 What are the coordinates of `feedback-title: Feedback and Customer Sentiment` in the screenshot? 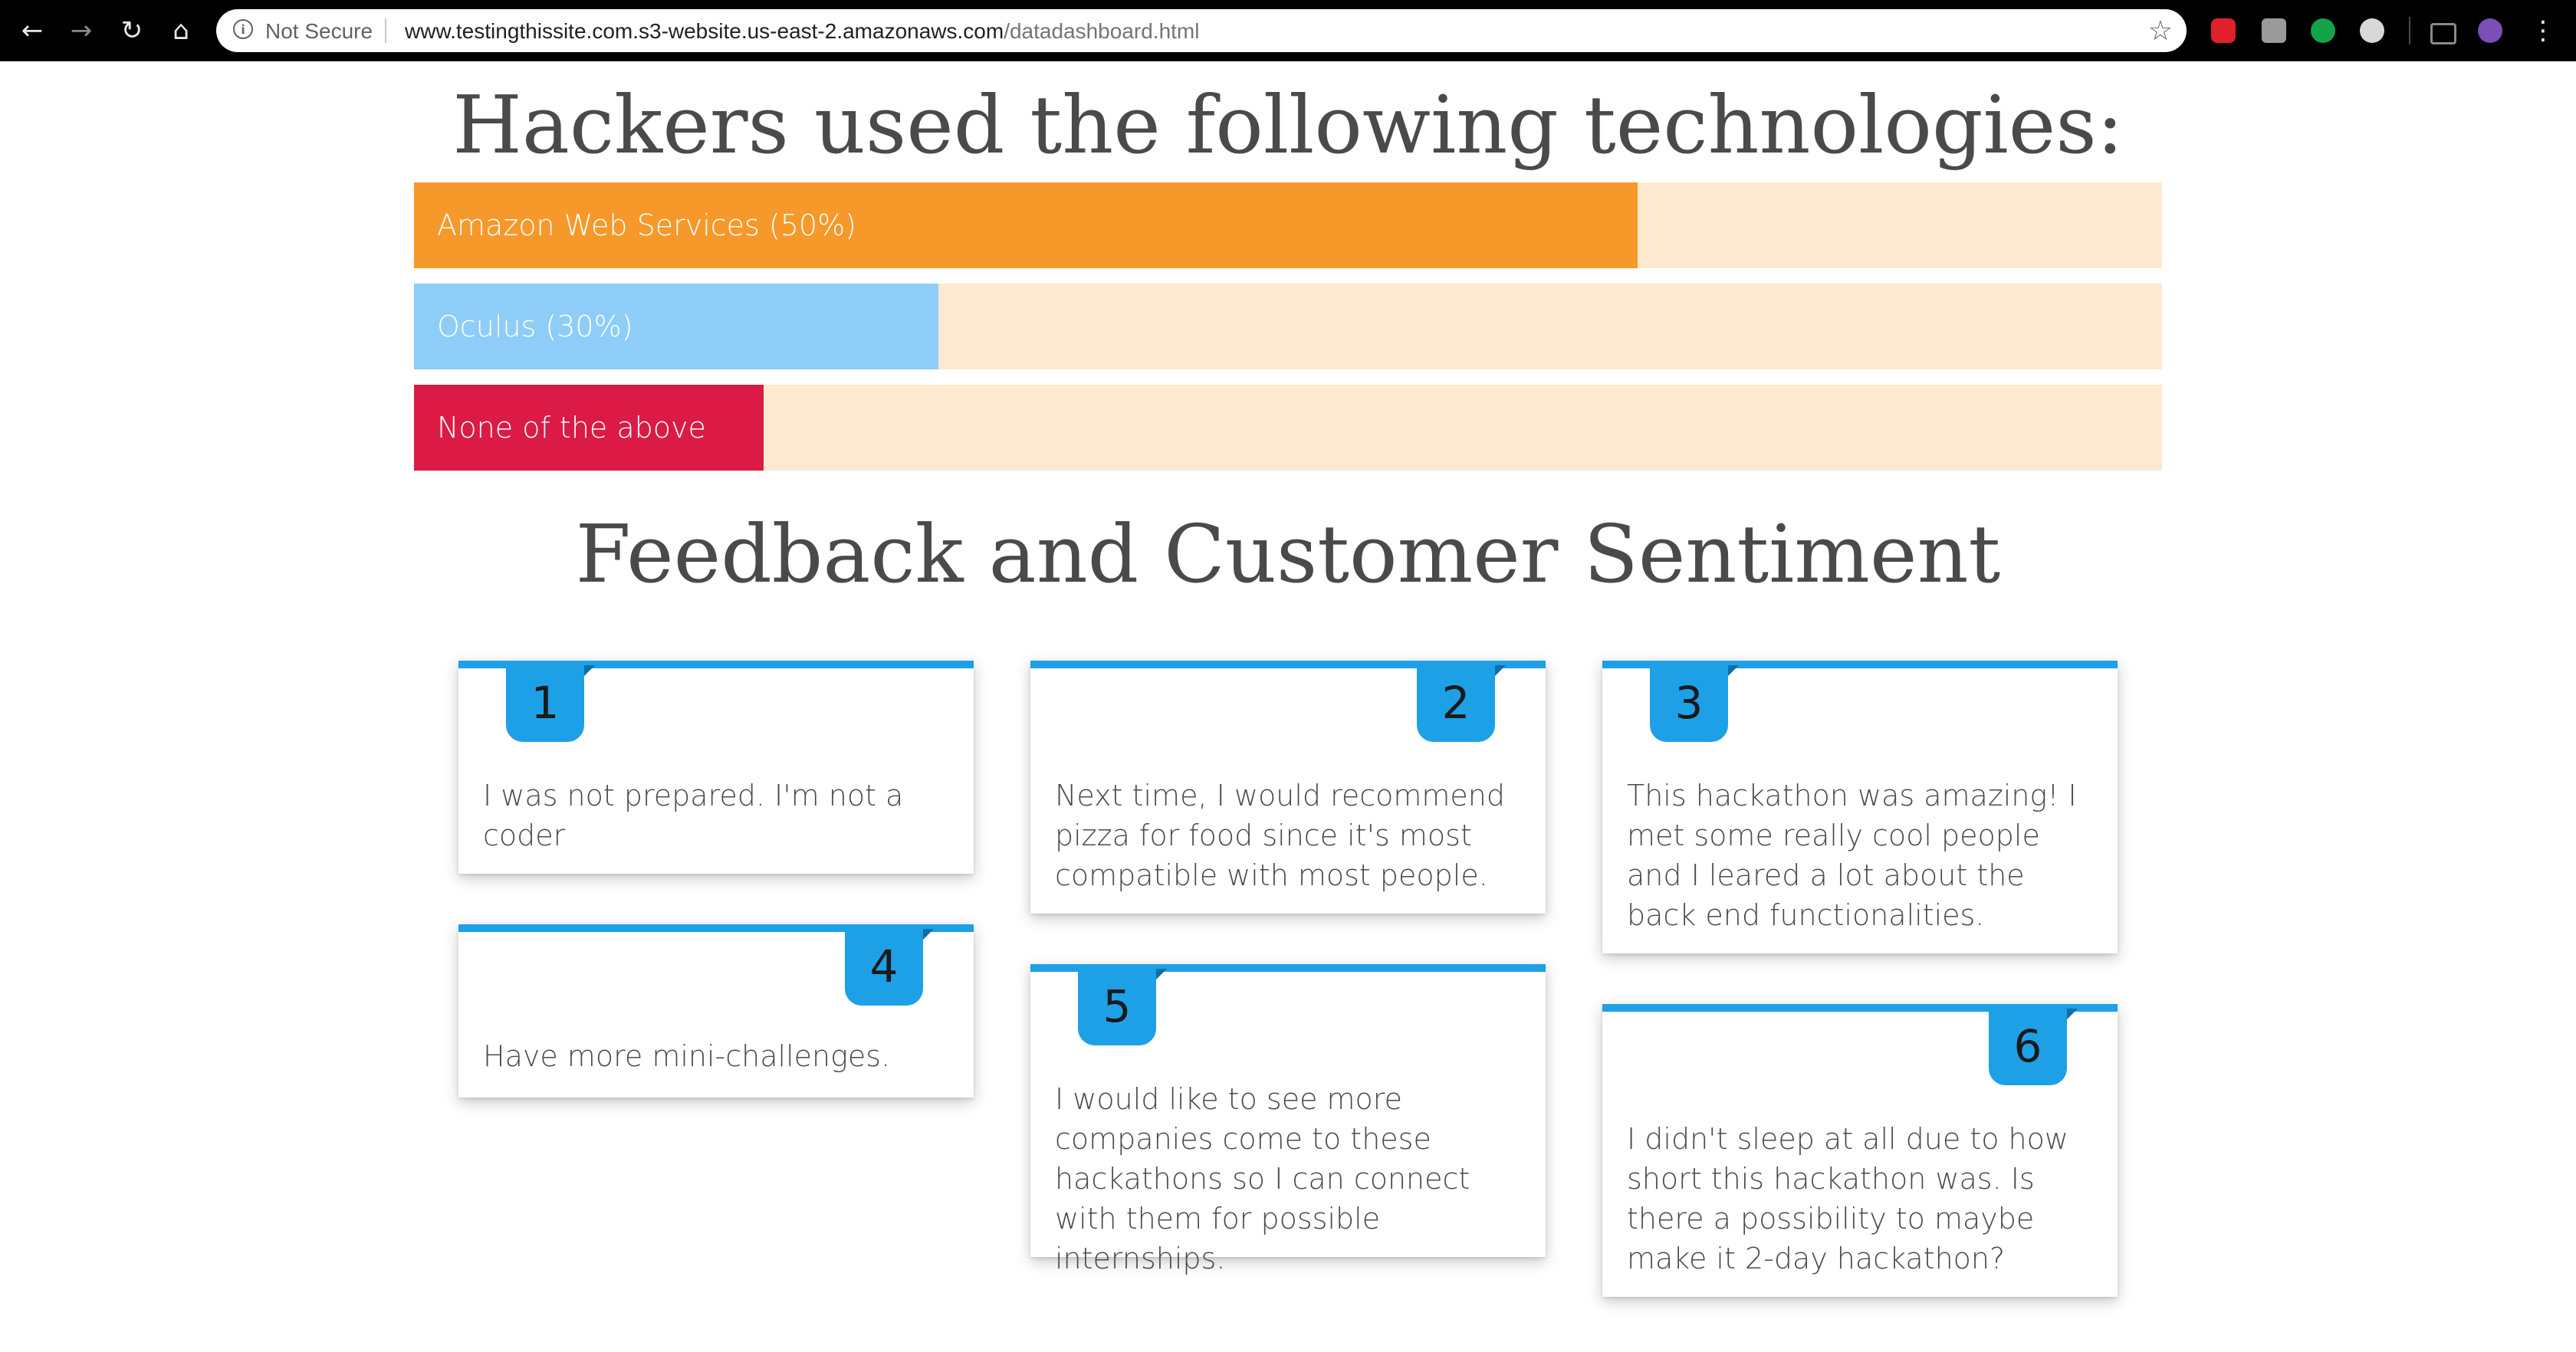 It's located at (1288, 554).